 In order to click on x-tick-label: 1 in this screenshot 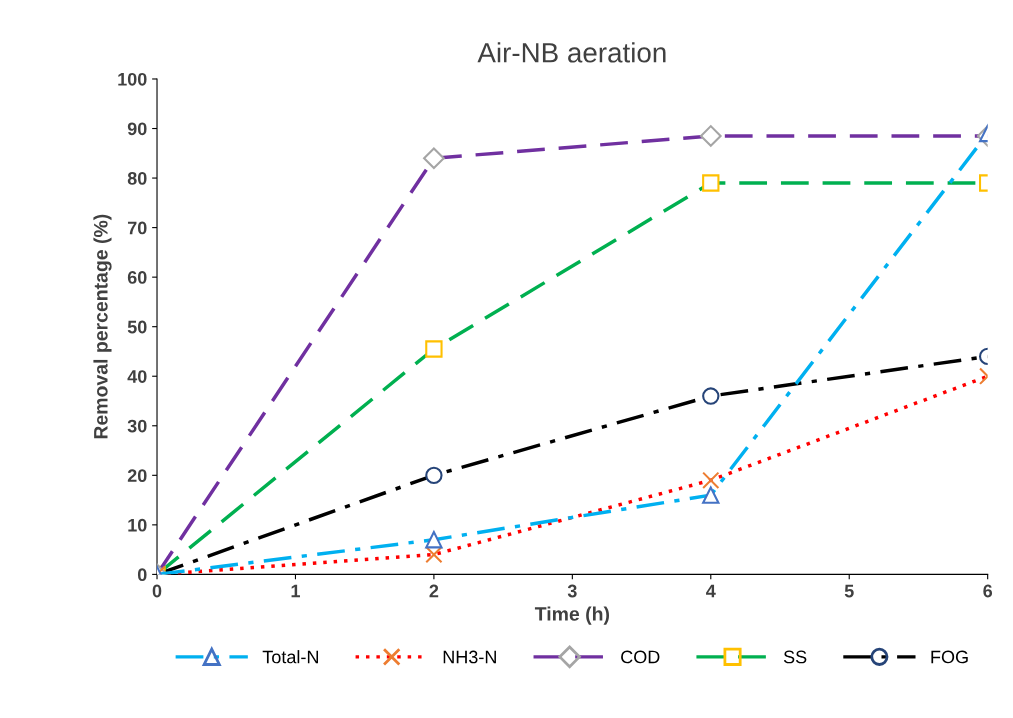, I will do `click(295, 591)`.